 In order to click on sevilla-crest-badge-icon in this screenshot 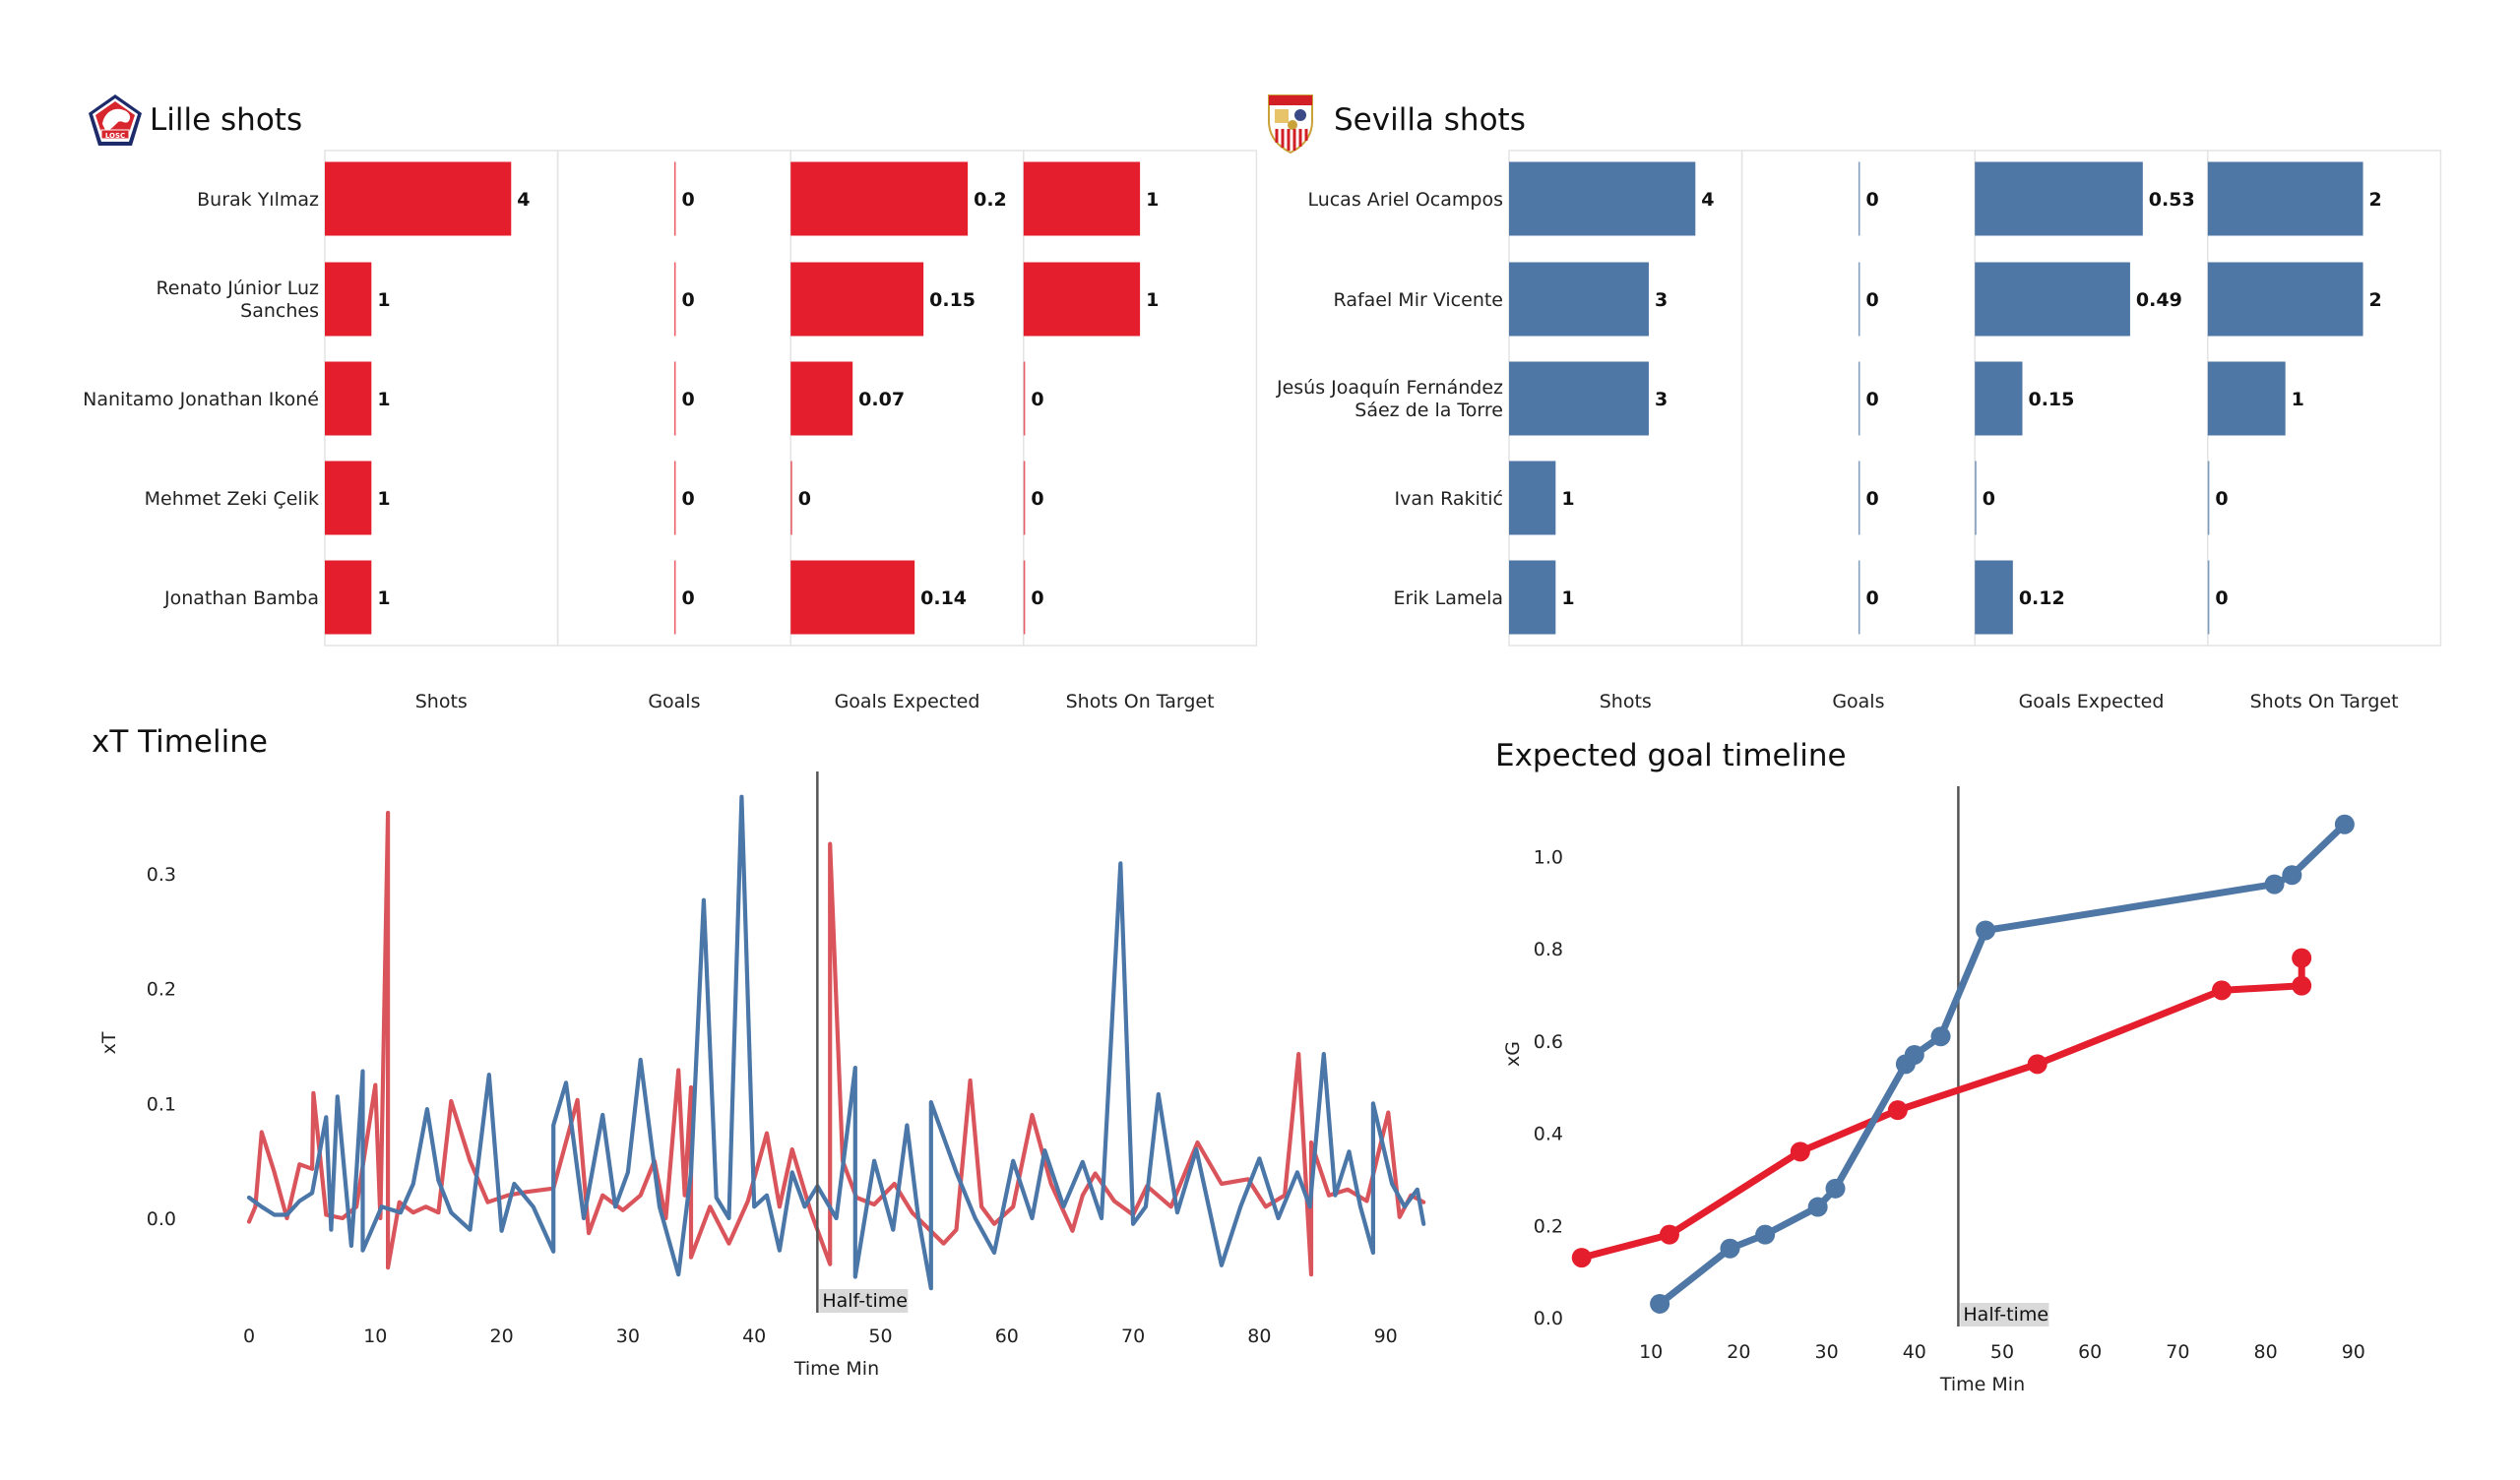, I will do `click(1290, 124)`.